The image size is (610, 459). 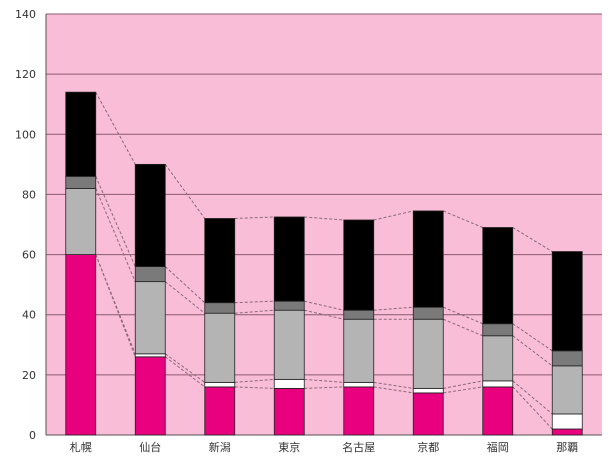 What do you see at coordinates (150, 447) in the screenshot?
I see `x-tick-label: 仙台` at bounding box center [150, 447].